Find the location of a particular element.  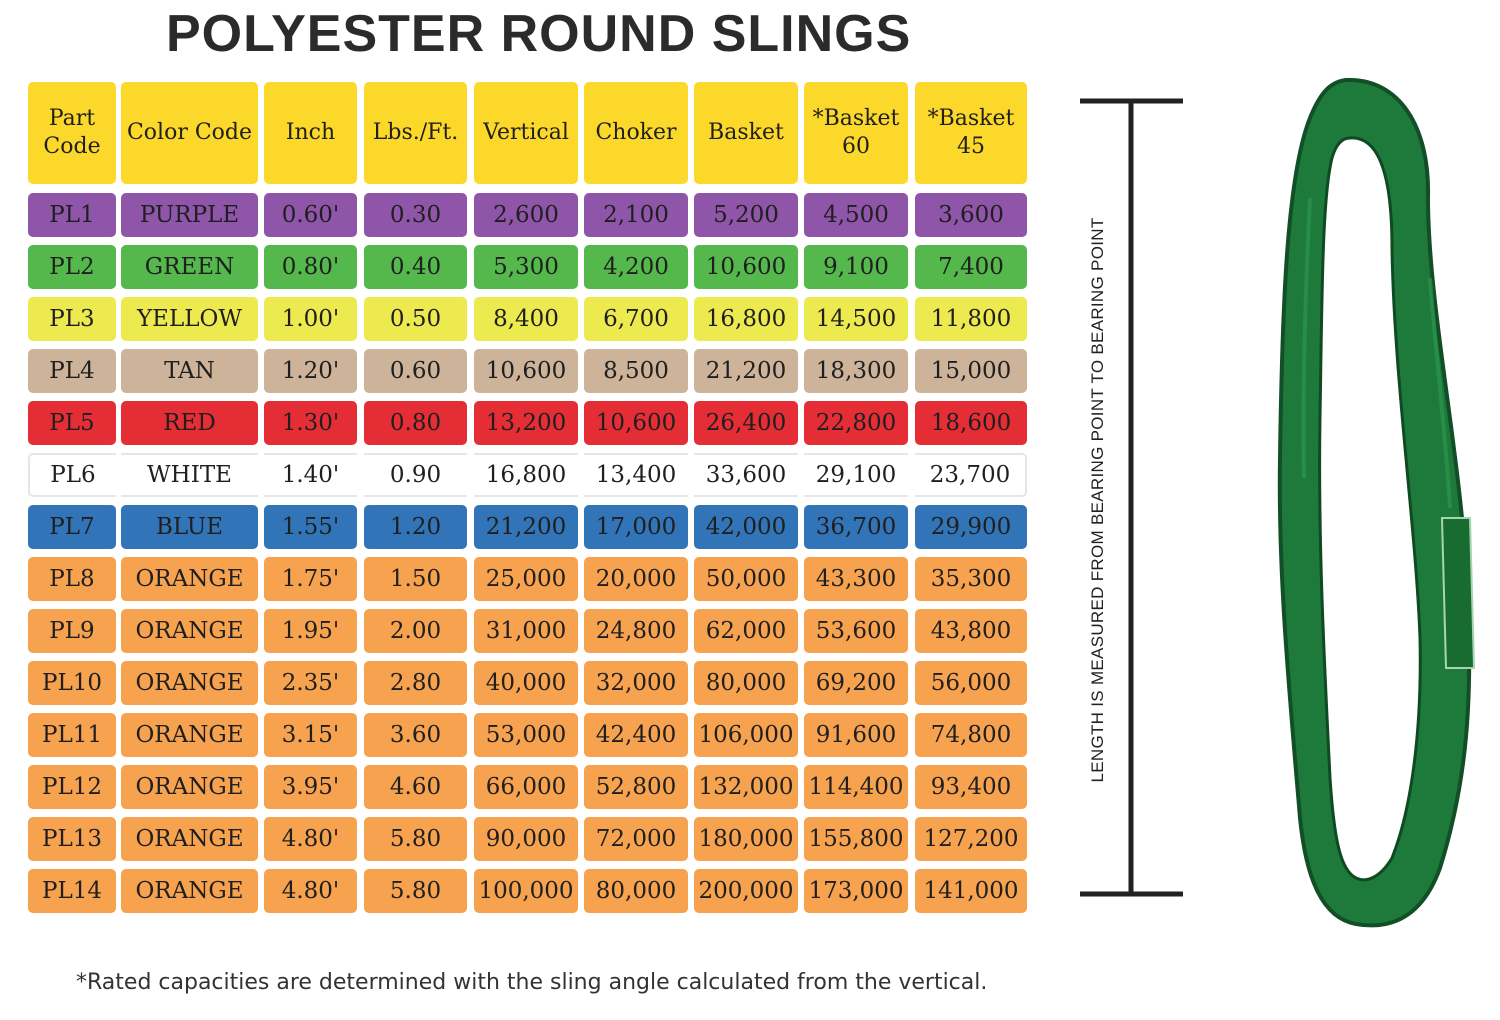

table-cell: 18,300 is located at coordinates (856, 371).